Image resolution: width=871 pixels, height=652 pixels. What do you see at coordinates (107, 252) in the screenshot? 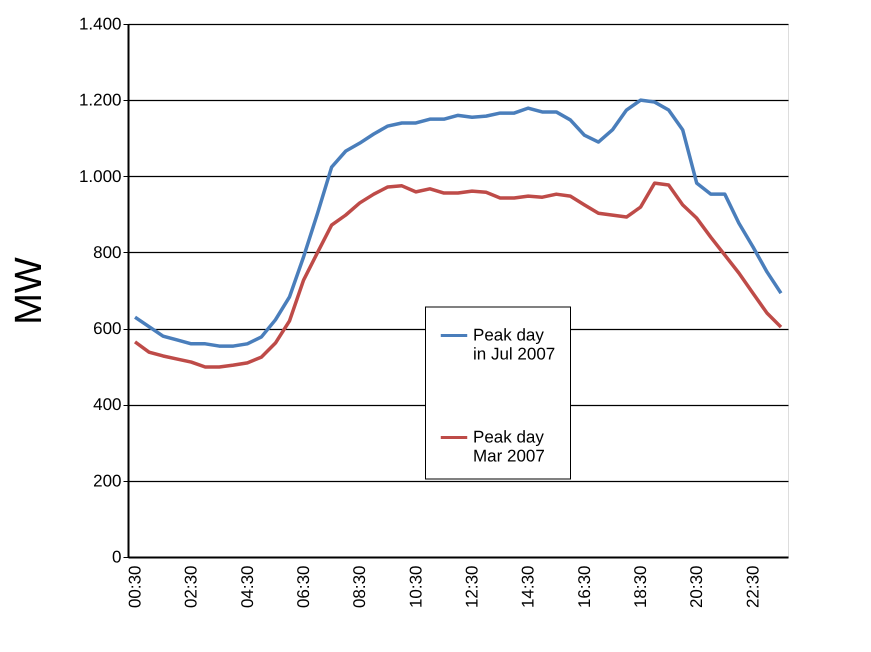
I see `y-tick-label: 800` at bounding box center [107, 252].